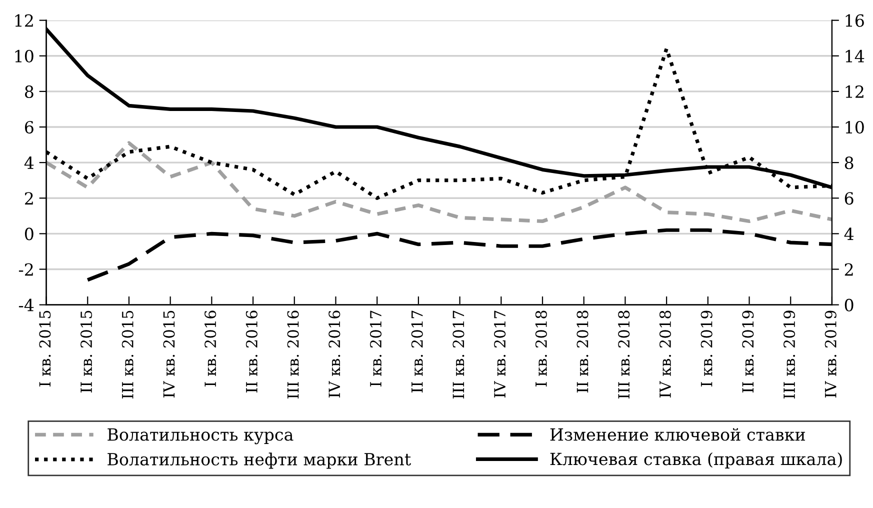  Describe the element at coordinates (24, 20) in the screenshot. I see `y-tick-label: 12` at that location.